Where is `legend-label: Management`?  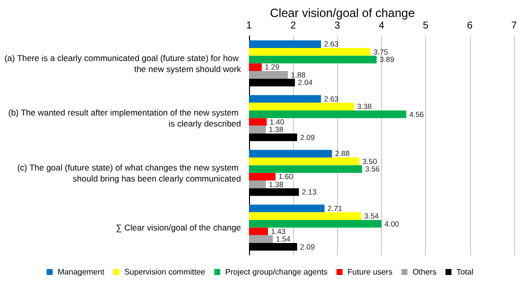
legend-label: Management is located at coordinates (82, 272).